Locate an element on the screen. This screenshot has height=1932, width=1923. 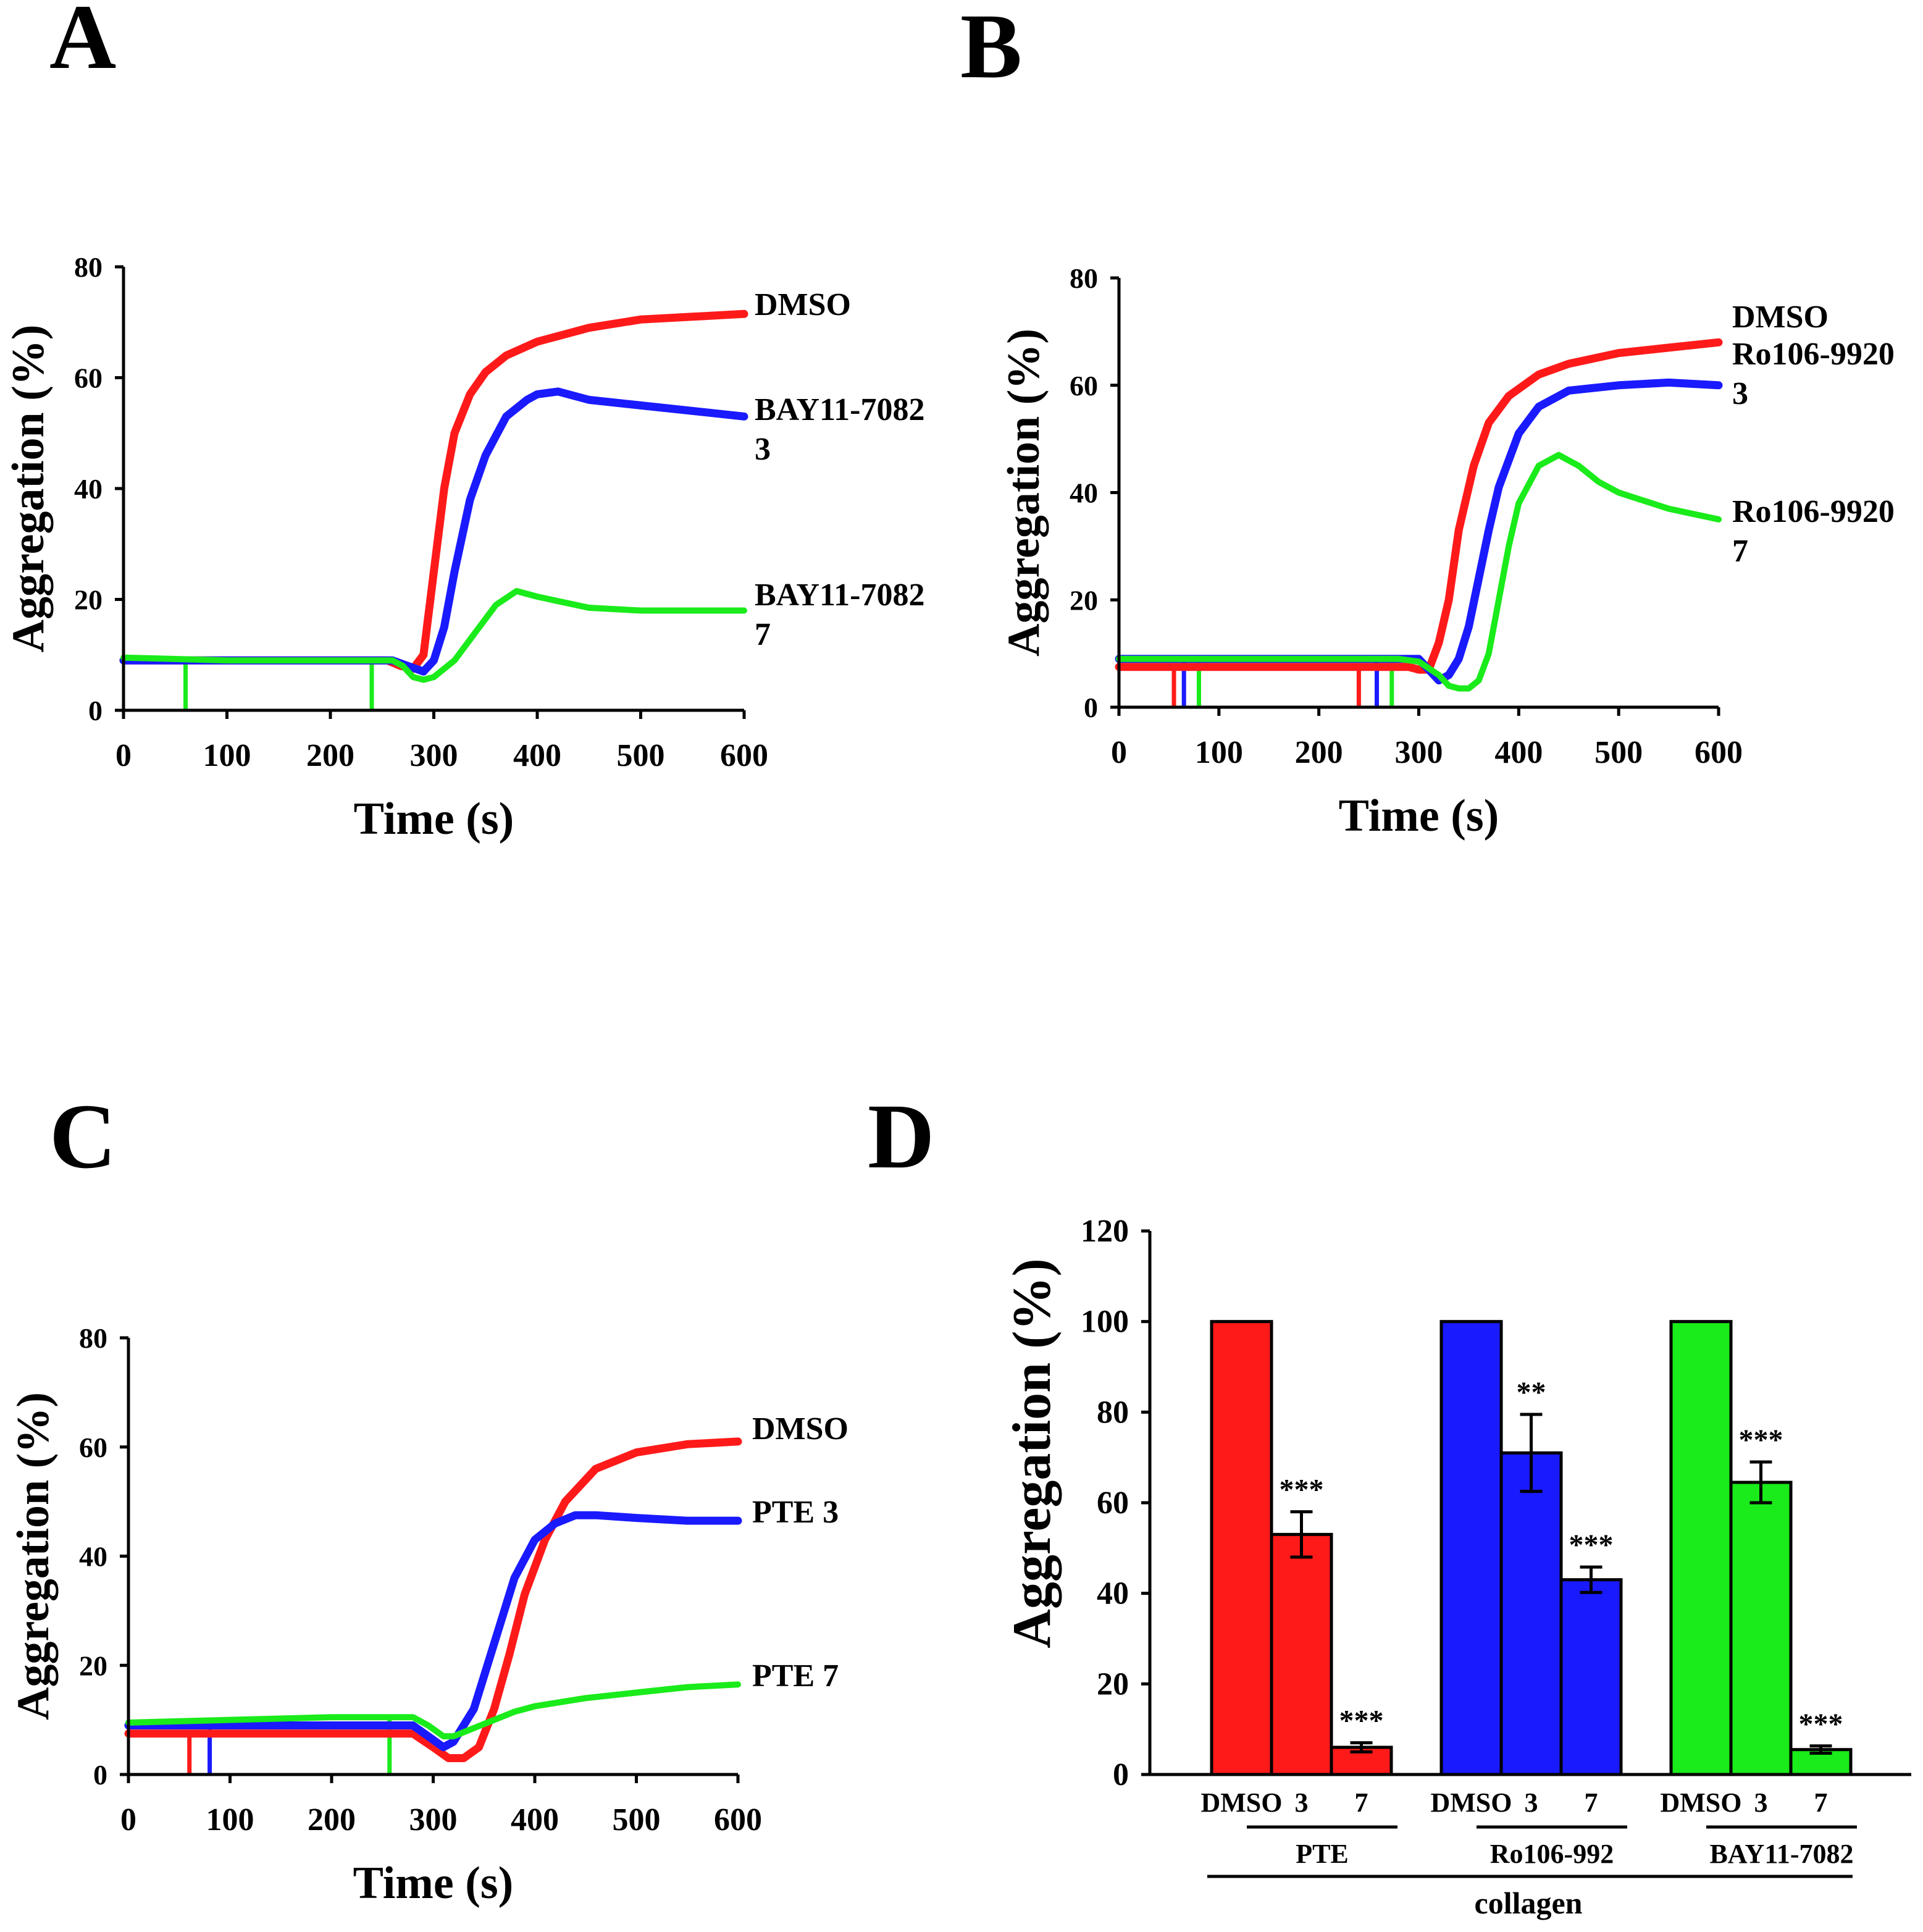
group-label: BAY11-7082 is located at coordinates (1781, 1854).